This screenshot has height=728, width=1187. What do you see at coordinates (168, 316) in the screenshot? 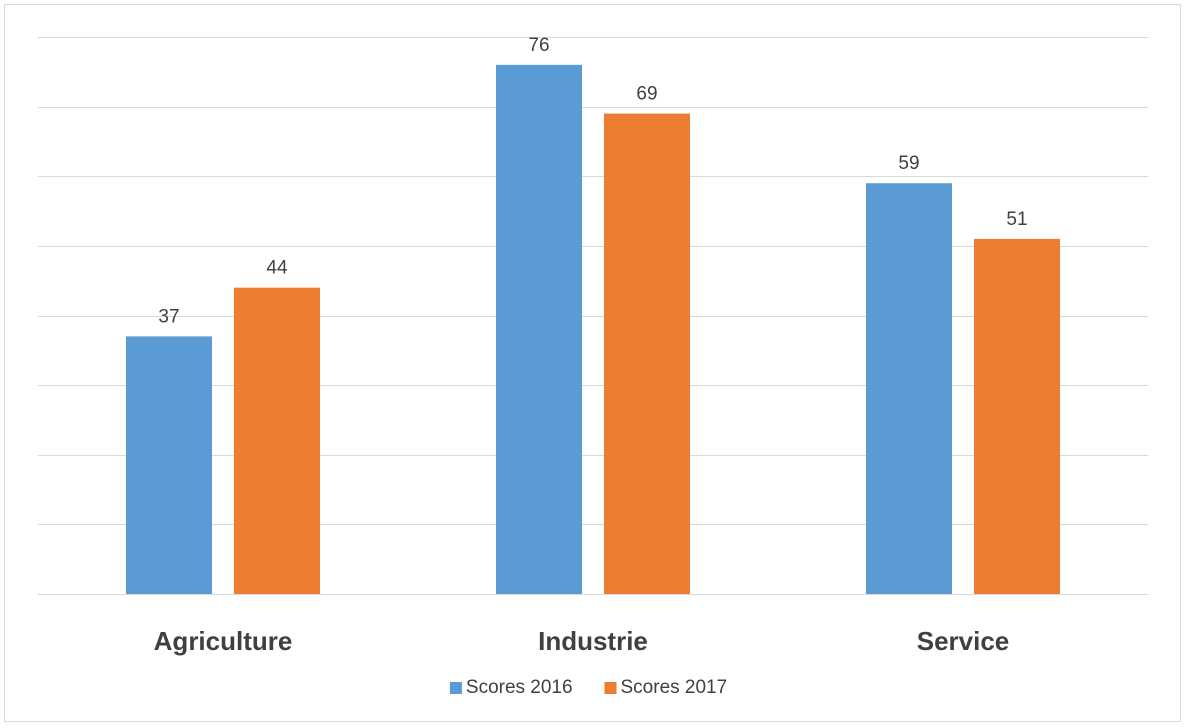
I see `data-label: 37` at bounding box center [168, 316].